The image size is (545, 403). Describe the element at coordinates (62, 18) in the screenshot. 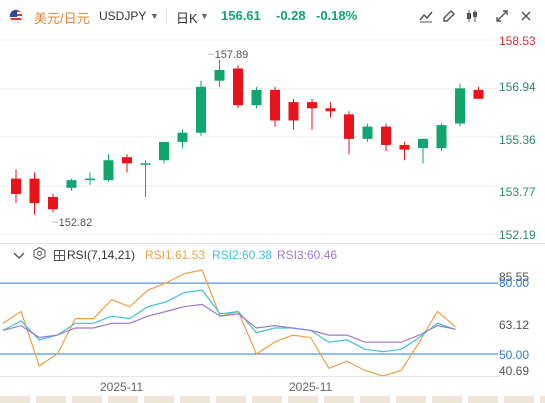

I see `symbol-name-cn: 美元/日元` at that location.